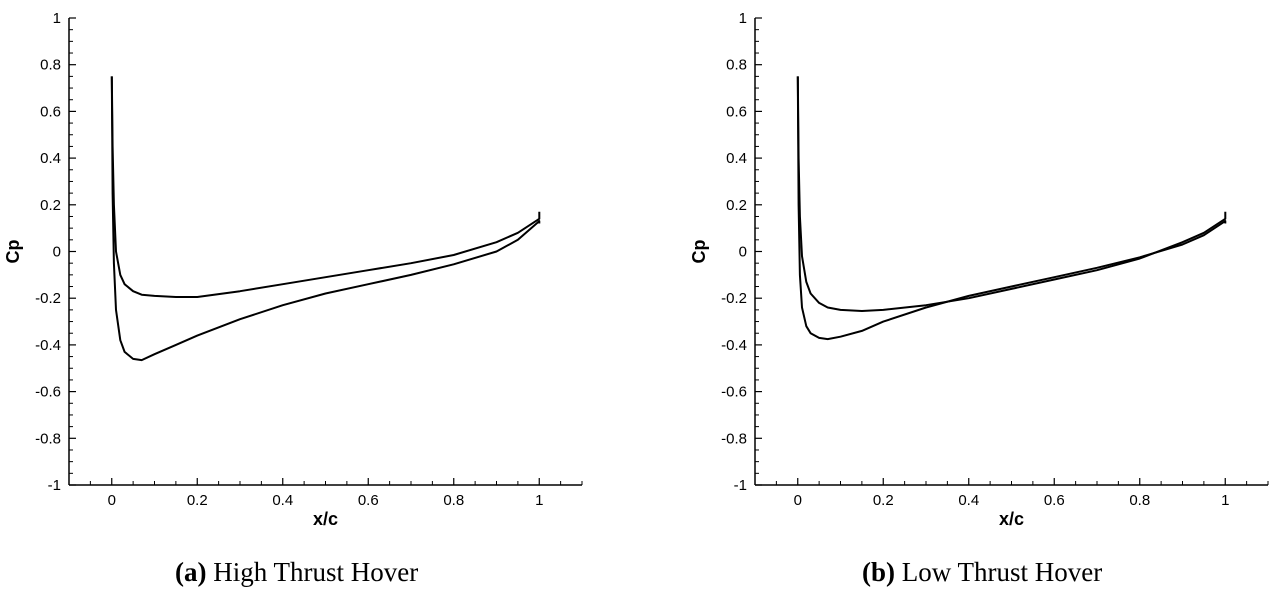  Describe the element at coordinates (191, 572) in the screenshot. I see `caption-label: (a)` at that location.